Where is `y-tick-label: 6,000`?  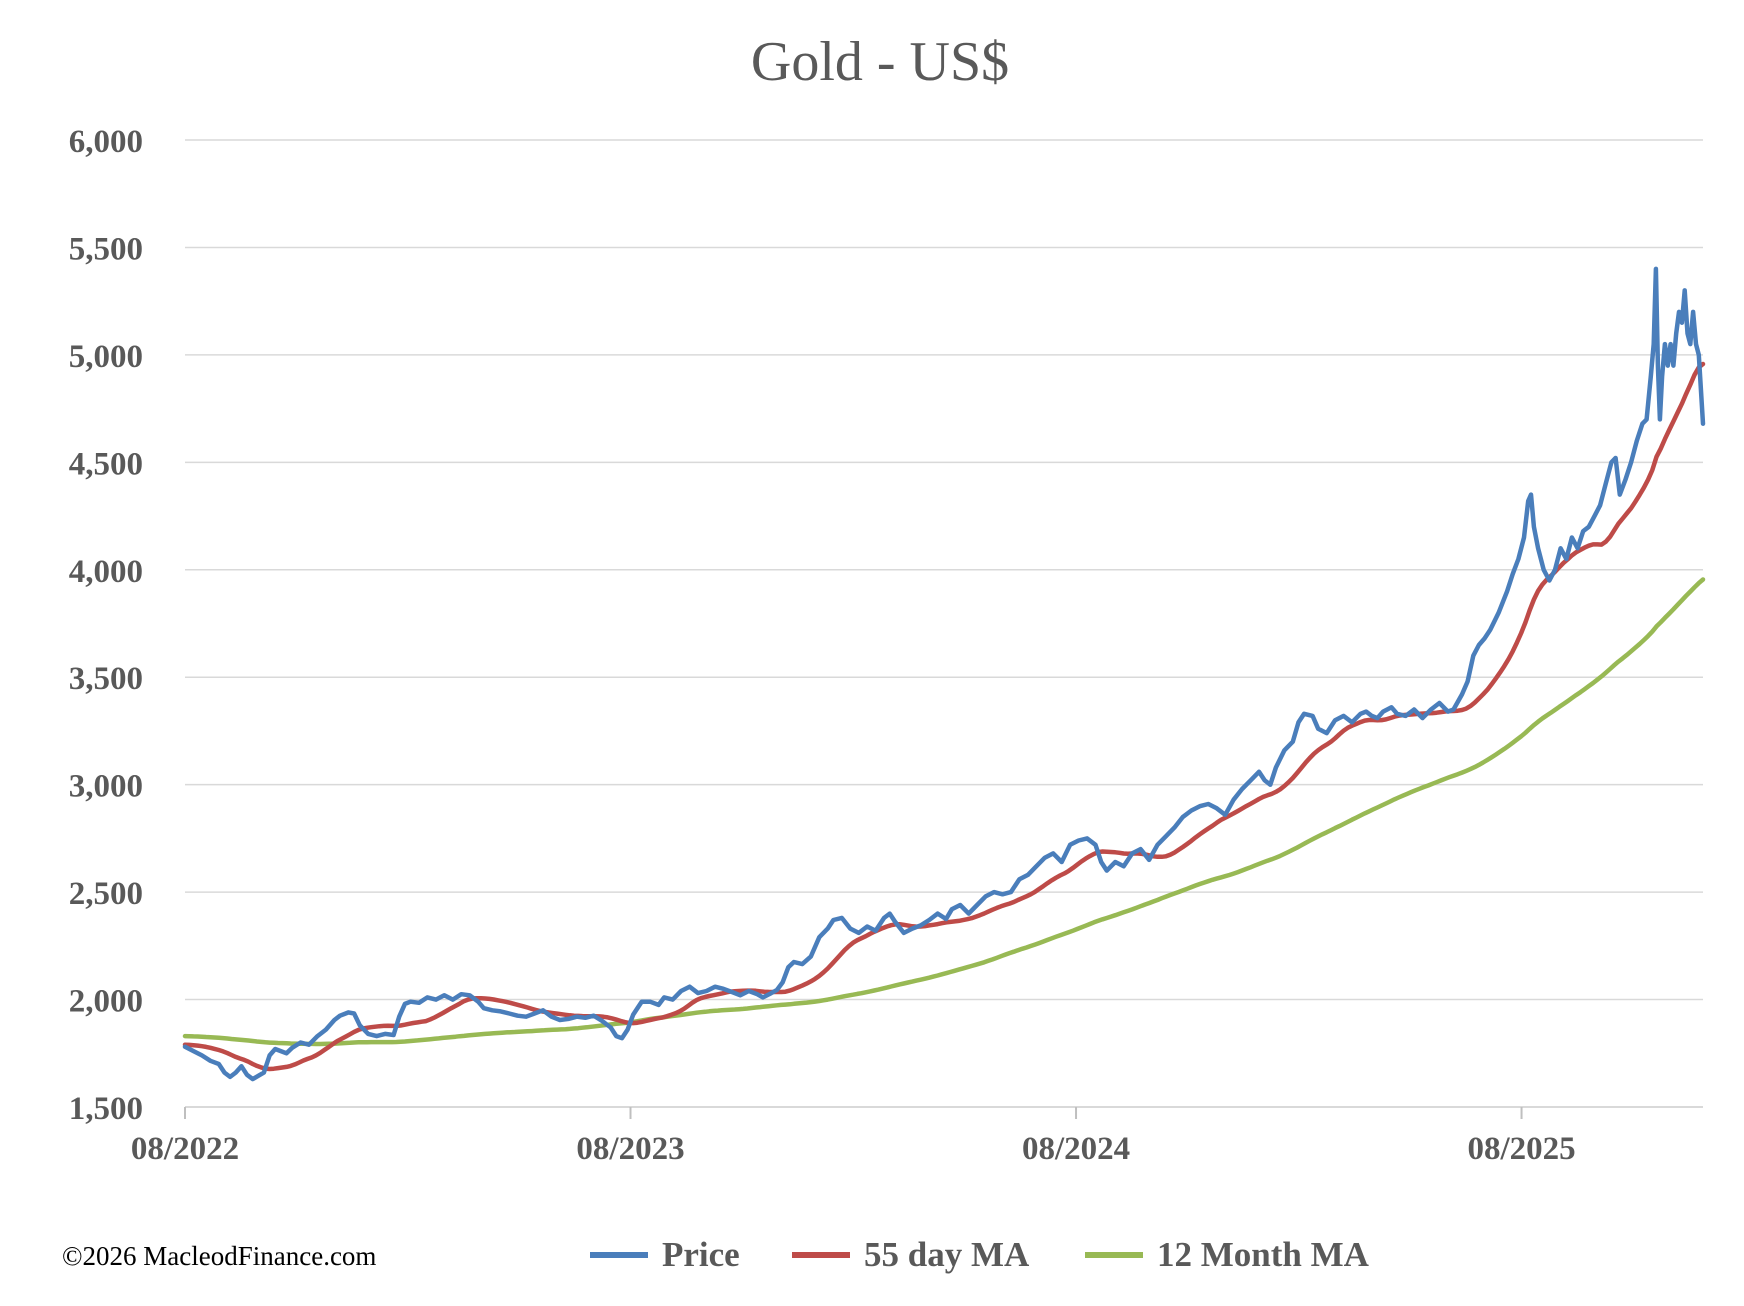 y-tick-label: 6,000 is located at coordinates (106, 142).